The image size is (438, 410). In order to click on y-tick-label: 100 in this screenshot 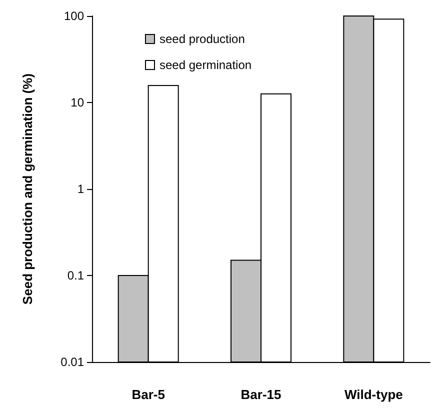, I will do `click(74, 16)`.